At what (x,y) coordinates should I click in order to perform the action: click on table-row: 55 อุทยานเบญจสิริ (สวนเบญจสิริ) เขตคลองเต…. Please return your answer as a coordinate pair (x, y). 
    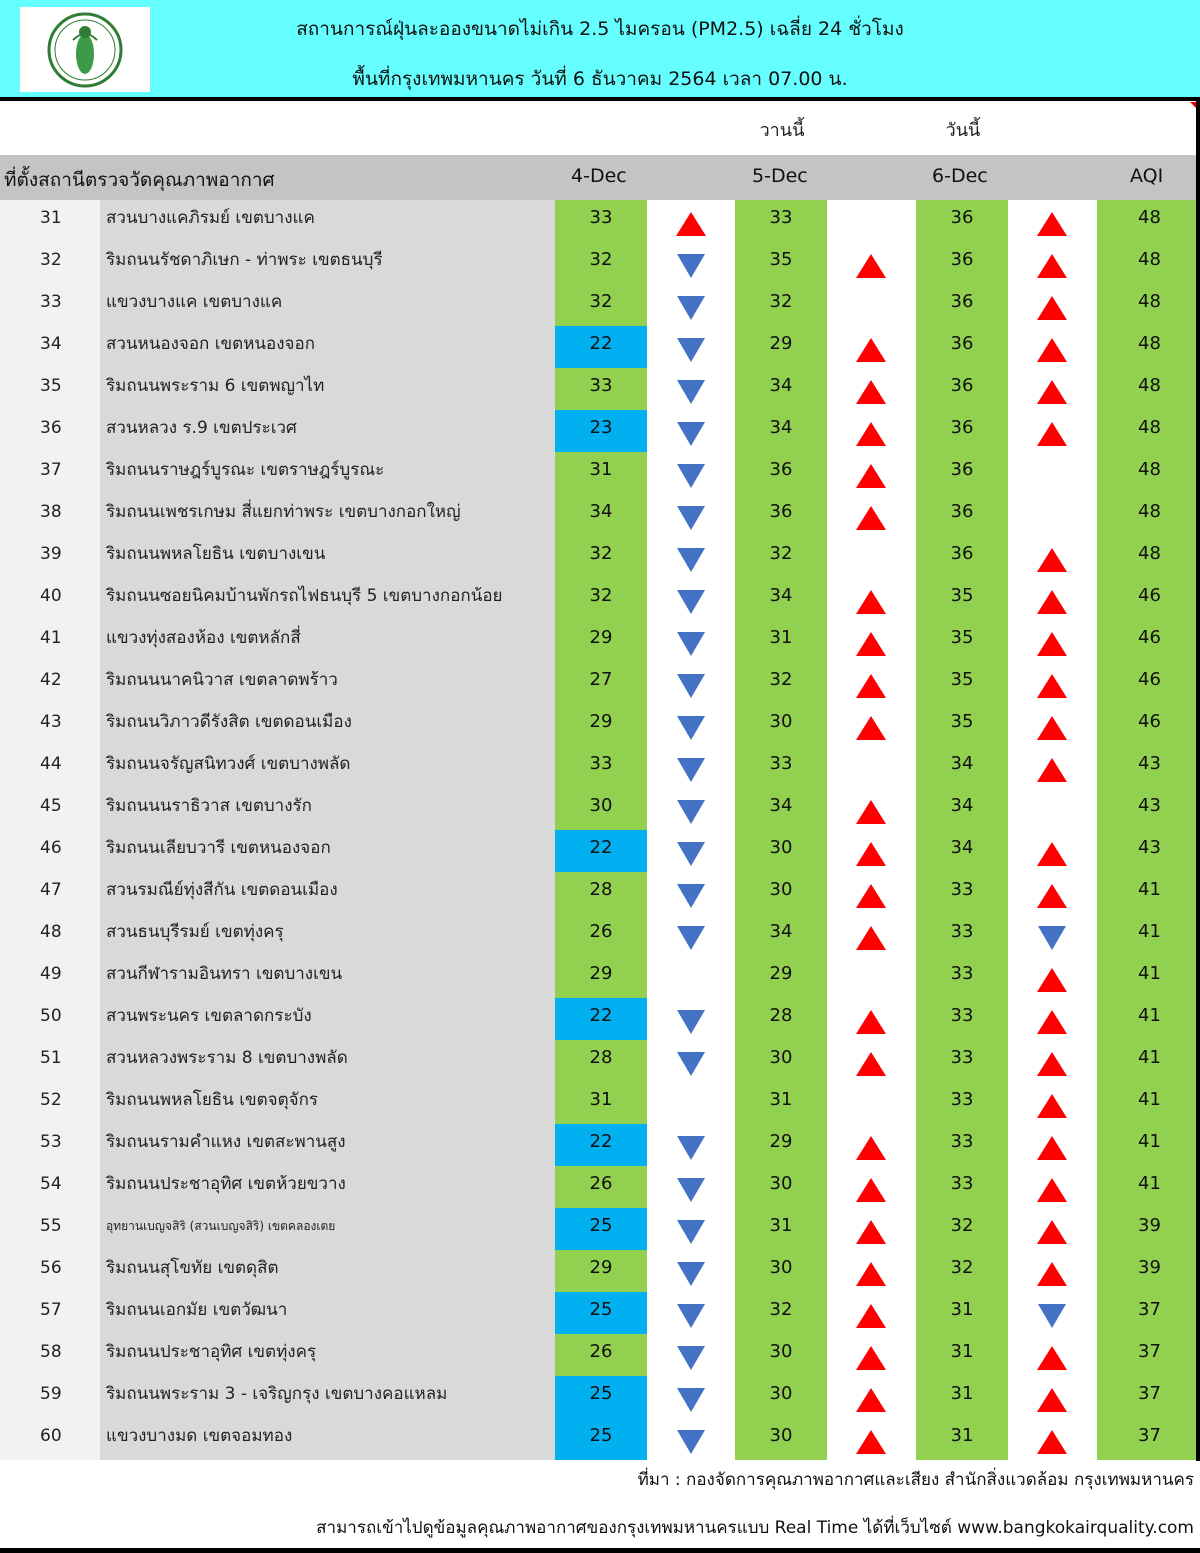
    Looking at the image, I should click on (598, 1229).